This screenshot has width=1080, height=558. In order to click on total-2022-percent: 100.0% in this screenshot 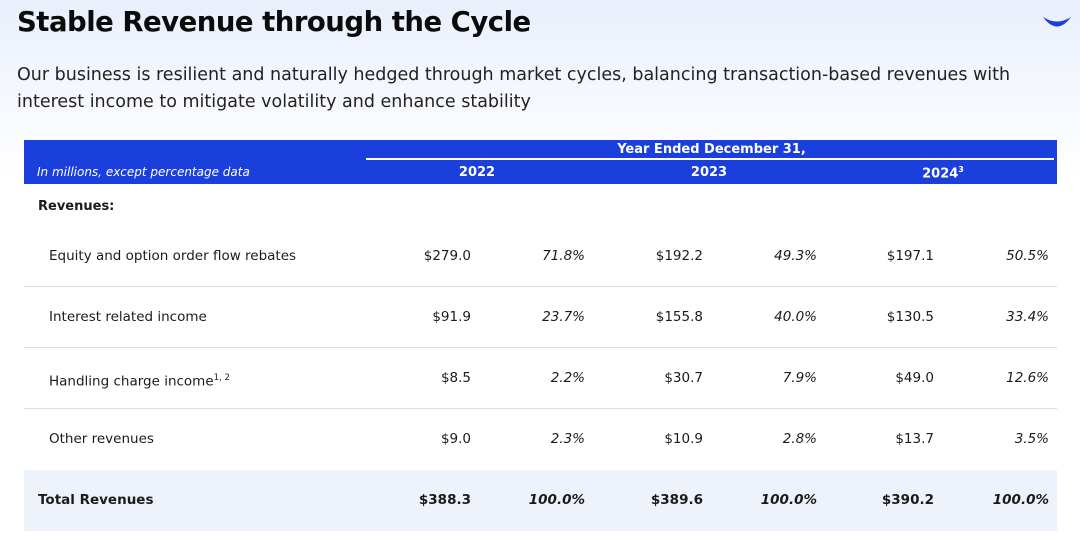, I will do `click(556, 500)`.